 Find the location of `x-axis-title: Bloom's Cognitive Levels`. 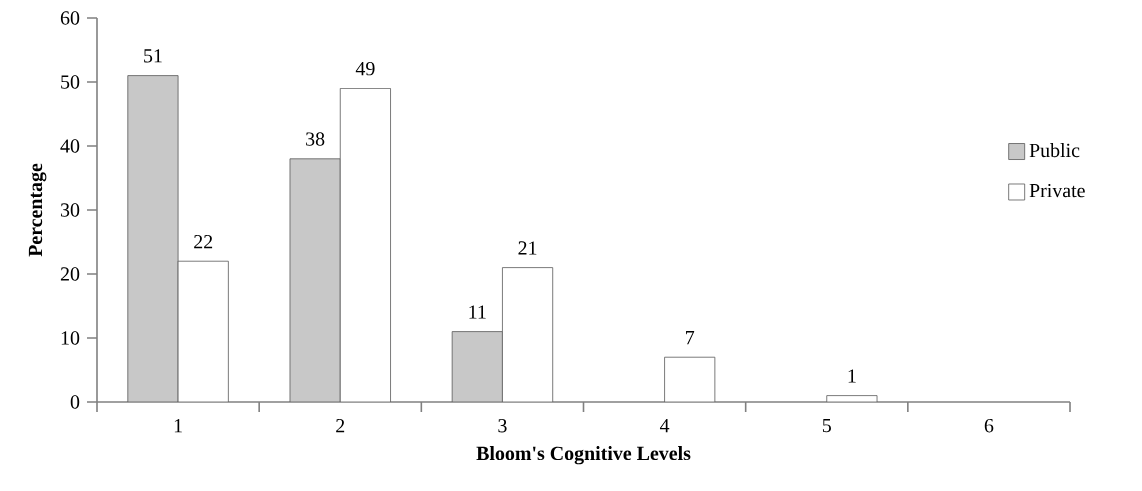

x-axis-title: Bloom's Cognitive Levels is located at coordinates (583, 455).